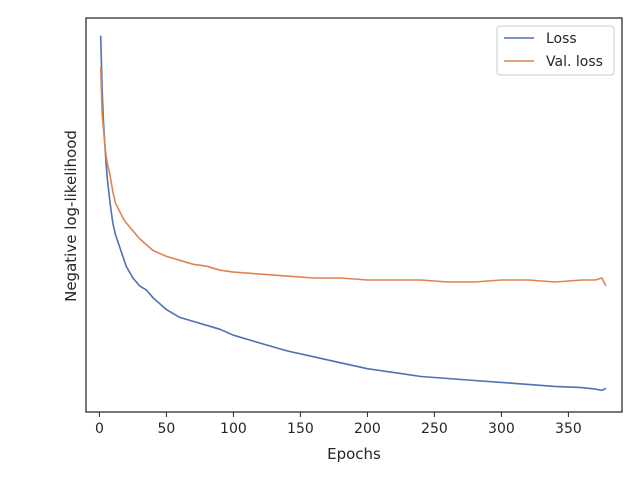 The image size is (640, 480). What do you see at coordinates (71, 216) in the screenshot?
I see `y-axis-label: Negative log-likelihood` at bounding box center [71, 216].